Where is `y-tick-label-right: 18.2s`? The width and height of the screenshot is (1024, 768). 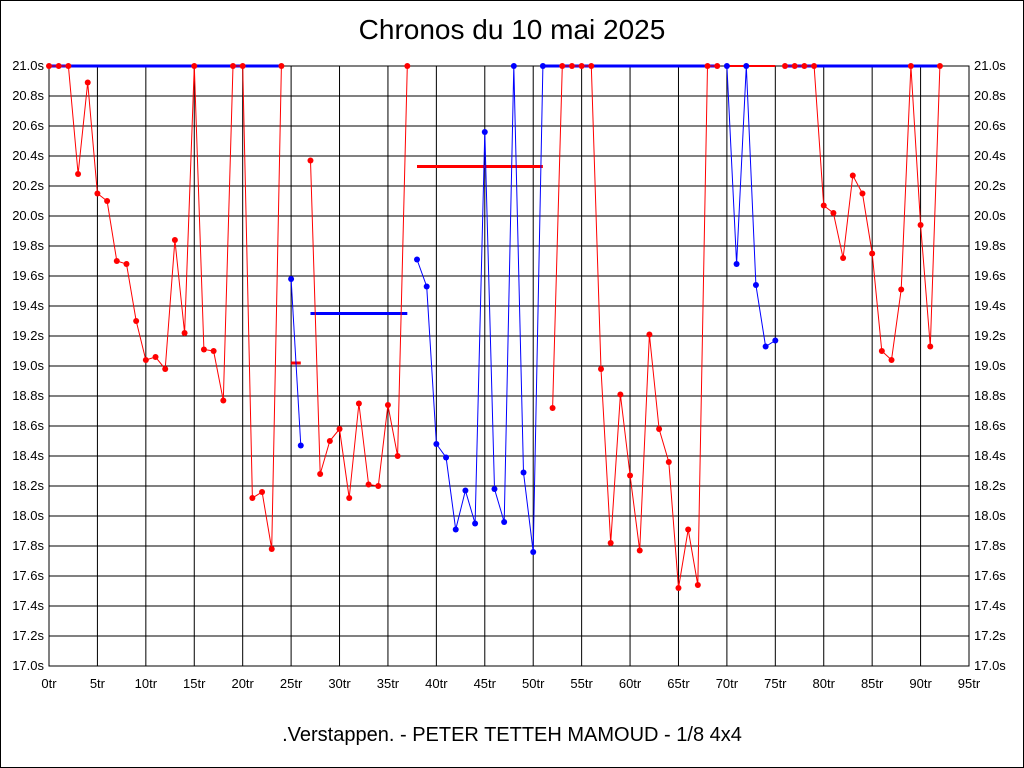 y-tick-label-right: 18.2s is located at coordinates (990, 485).